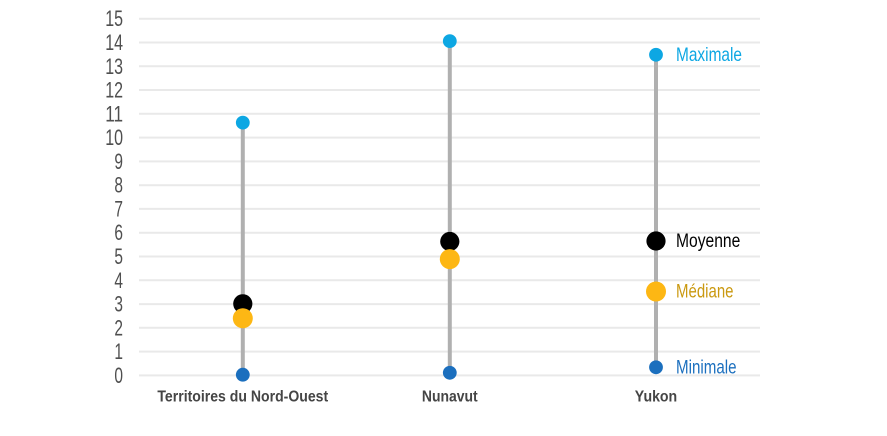  What do you see at coordinates (709, 55) in the screenshot?
I see `svg-text: Maximale` at bounding box center [709, 55].